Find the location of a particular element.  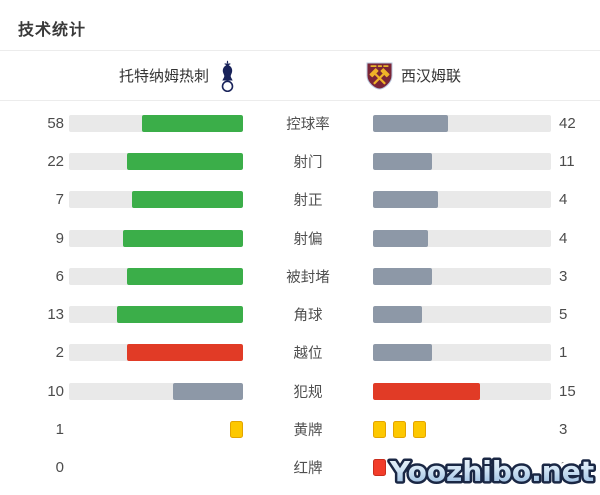

stat-row: 13 角球 5 is located at coordinates (300, 314).